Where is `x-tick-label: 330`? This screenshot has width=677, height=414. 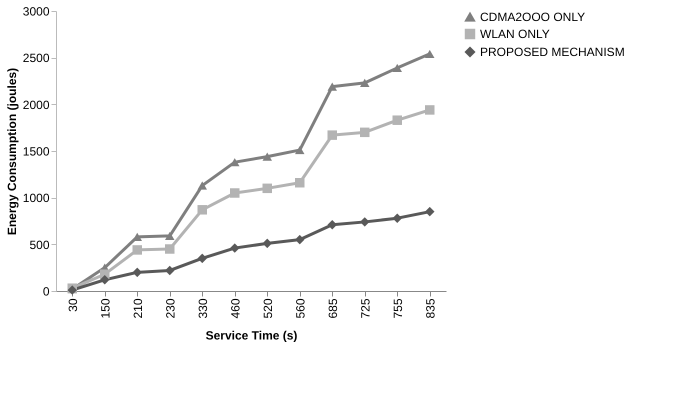
x-tick-label: 330 is located at coordinates (203, 308).